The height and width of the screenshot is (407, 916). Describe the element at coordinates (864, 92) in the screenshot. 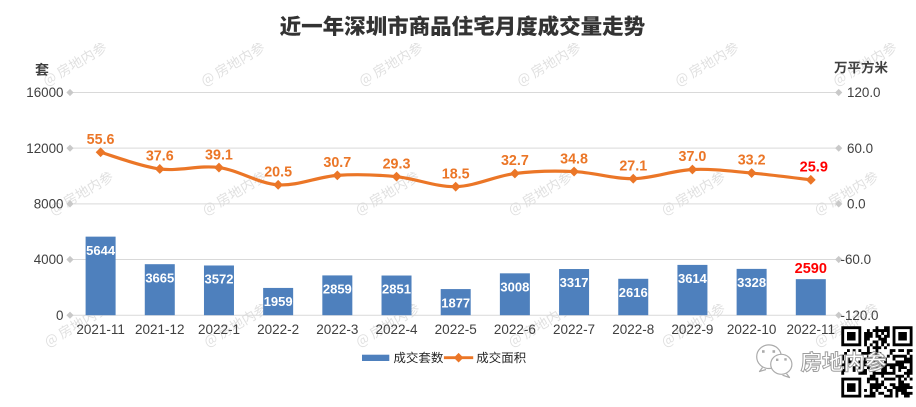

I see `svg-text: 120.0` at that location.